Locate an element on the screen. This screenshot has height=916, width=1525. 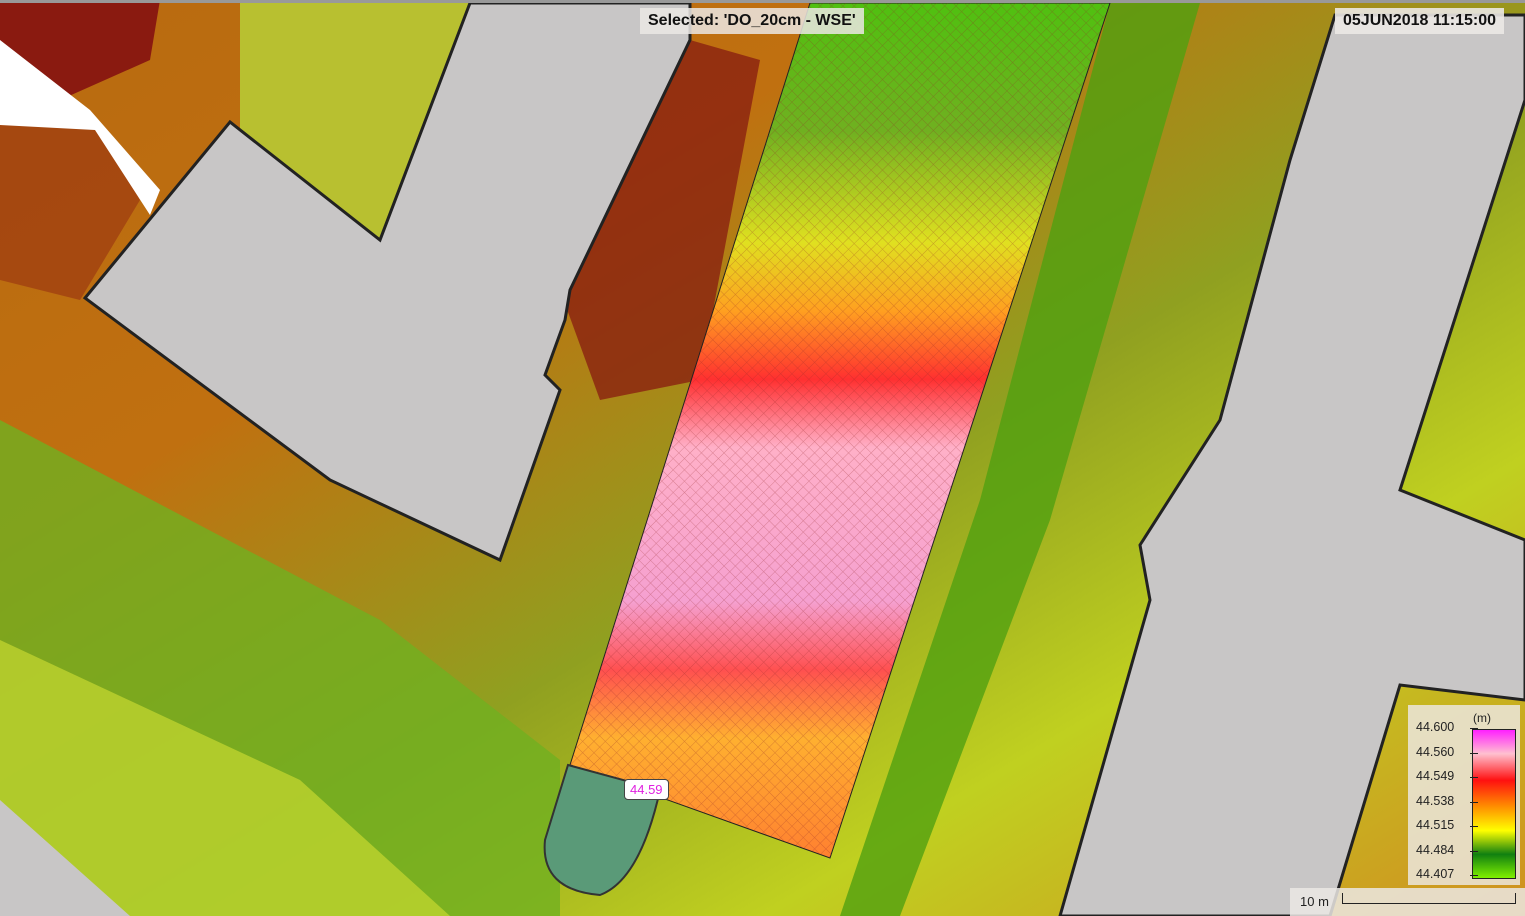
legend-tick: 44.560 is located at coordinates (1447, 752).